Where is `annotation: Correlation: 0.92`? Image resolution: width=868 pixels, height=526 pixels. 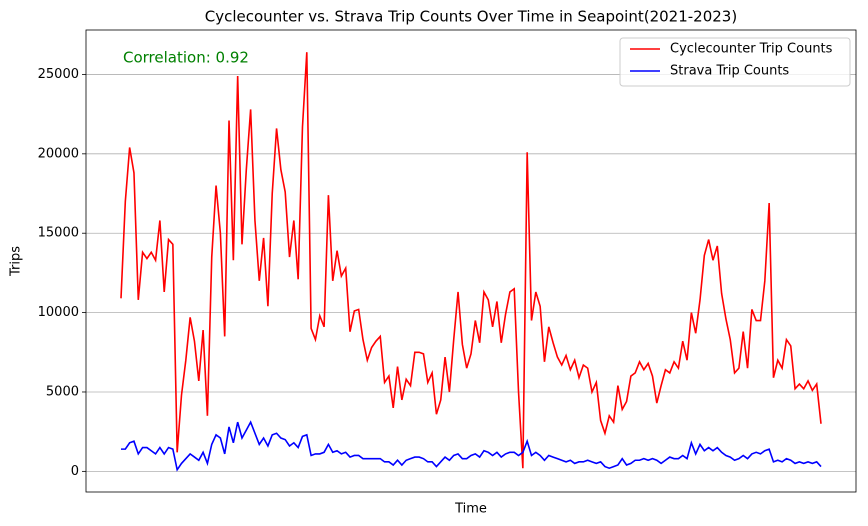 annotation: Correlation: 0.92 is located at coordinates (186, 58).